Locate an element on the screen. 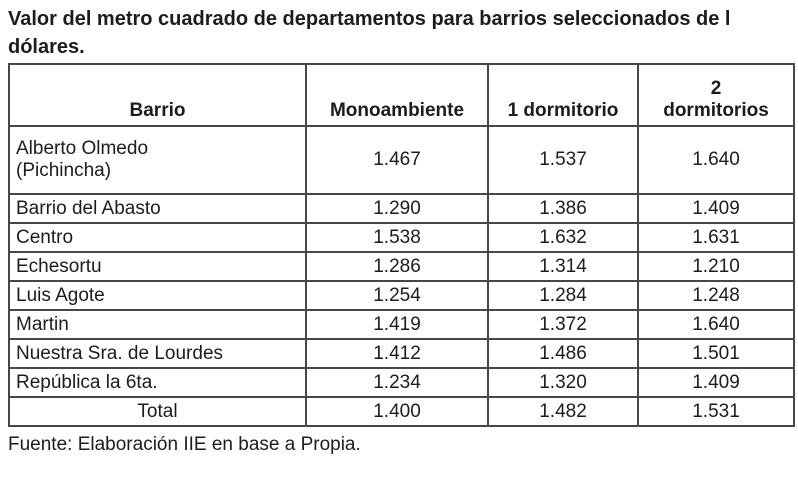  document-title-line2: dólares. is located at coordinates (46, 47).